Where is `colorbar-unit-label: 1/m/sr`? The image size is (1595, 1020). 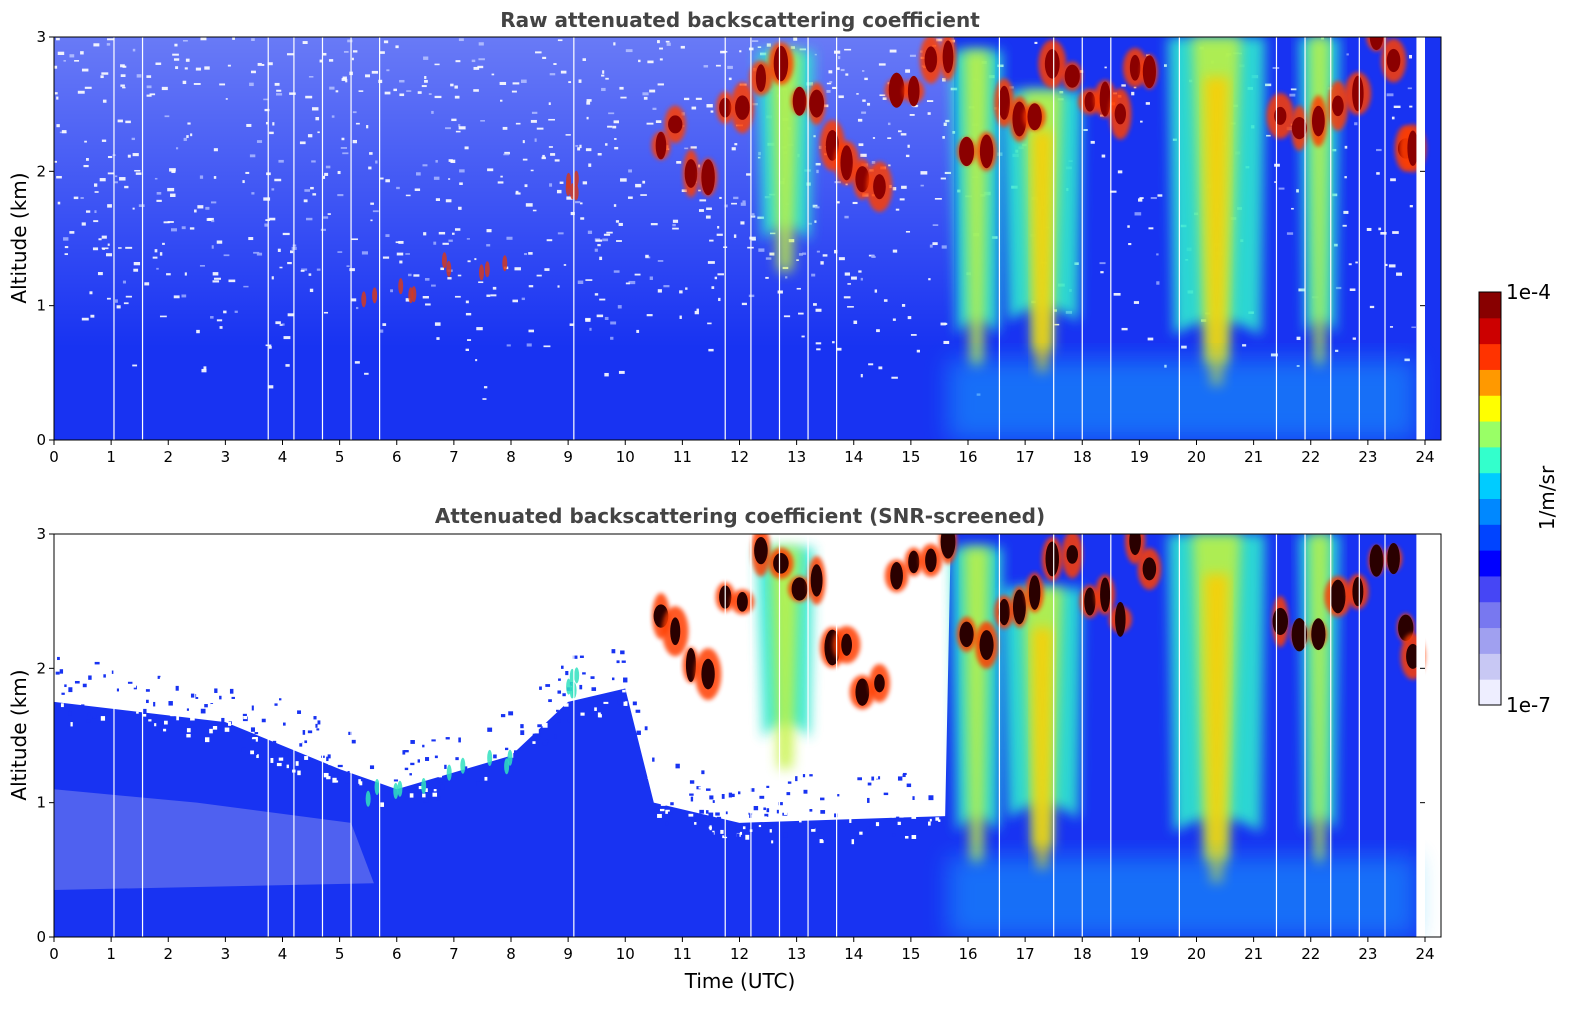
colorbar-unit-label: 1/m/sr is located at coordinates (1547, 497).